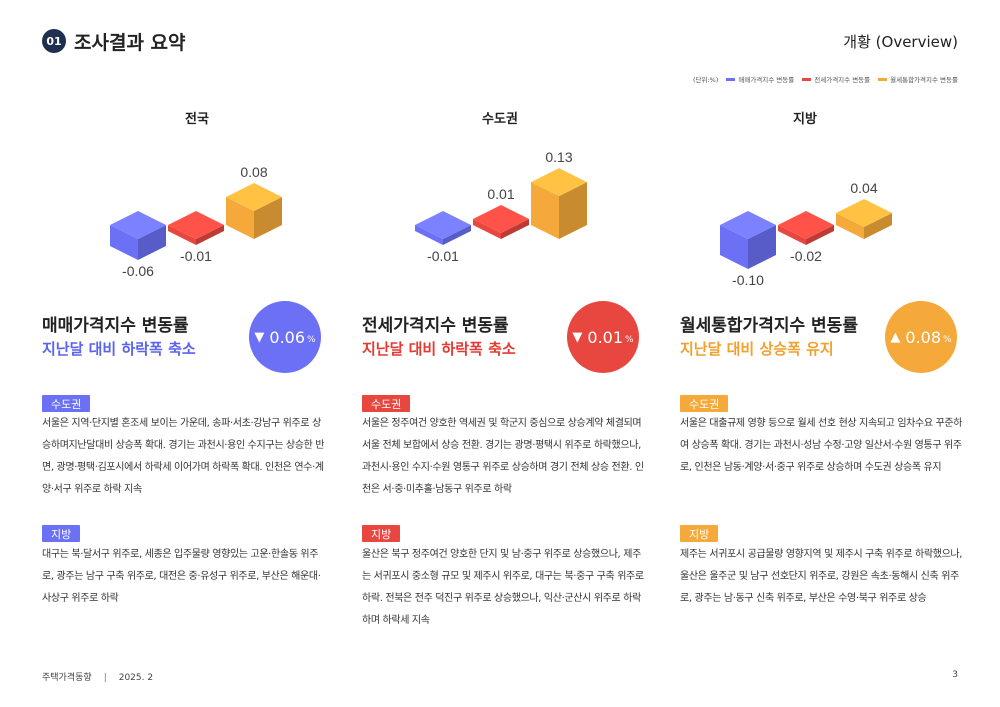  I want to click on metric-sub-jeonse: 지난달 대비 하락폭 축소, so click(439, 349).